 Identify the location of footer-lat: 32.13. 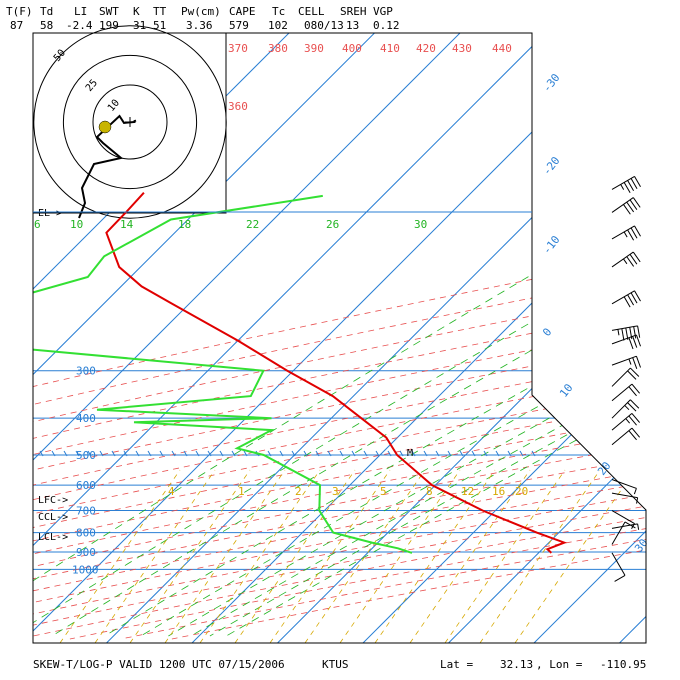
(516, 664).